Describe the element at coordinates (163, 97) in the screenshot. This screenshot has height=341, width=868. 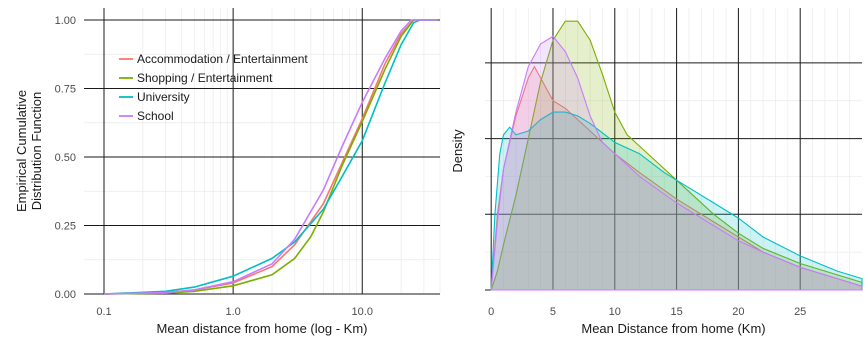
I see `legend-label: University` at that location.